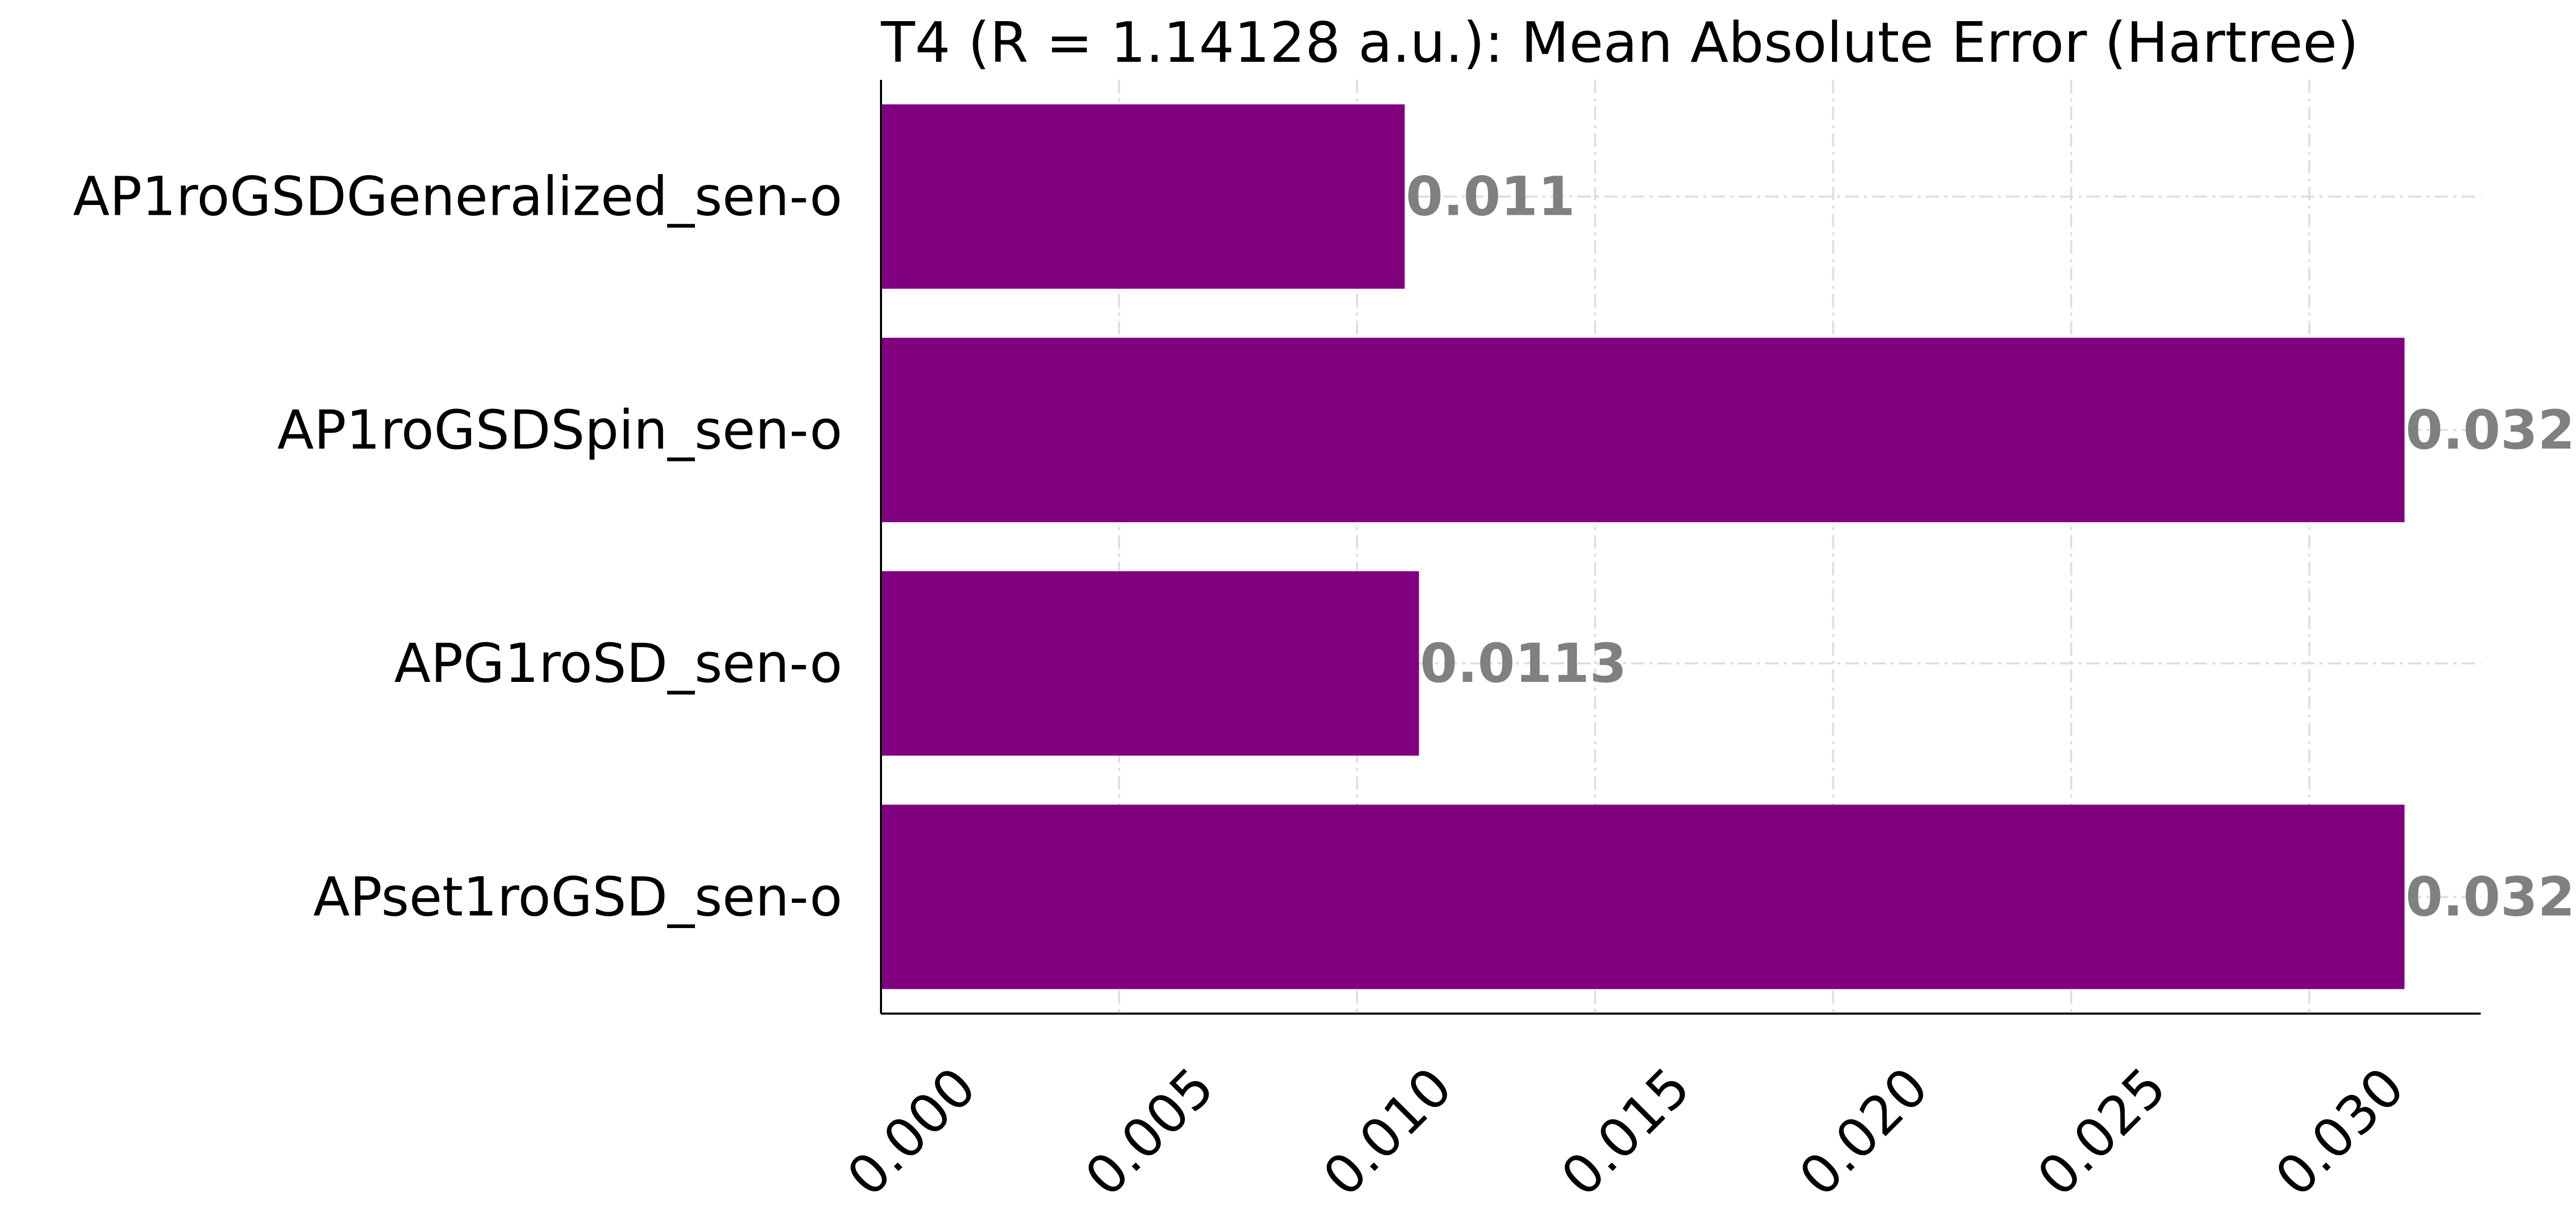 Image resolution: width=2576 pixels, height=1216 pixels. Describe the element at coordinates (1490, 196) in the screenshot. I see `value-label-0: 0.011` at that location.